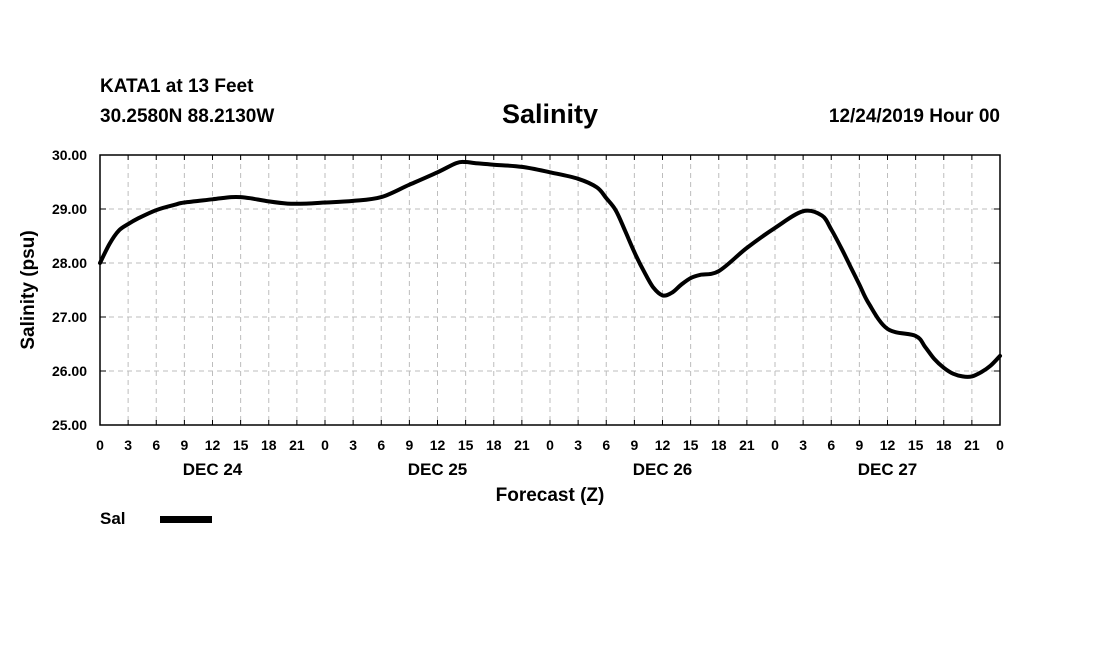 The image size is (1100, 650). Describe the element at coordinates (914, 116) in the screenshot. I see `forecast-datetime: 12/24/2019 Hour 00` at that location.